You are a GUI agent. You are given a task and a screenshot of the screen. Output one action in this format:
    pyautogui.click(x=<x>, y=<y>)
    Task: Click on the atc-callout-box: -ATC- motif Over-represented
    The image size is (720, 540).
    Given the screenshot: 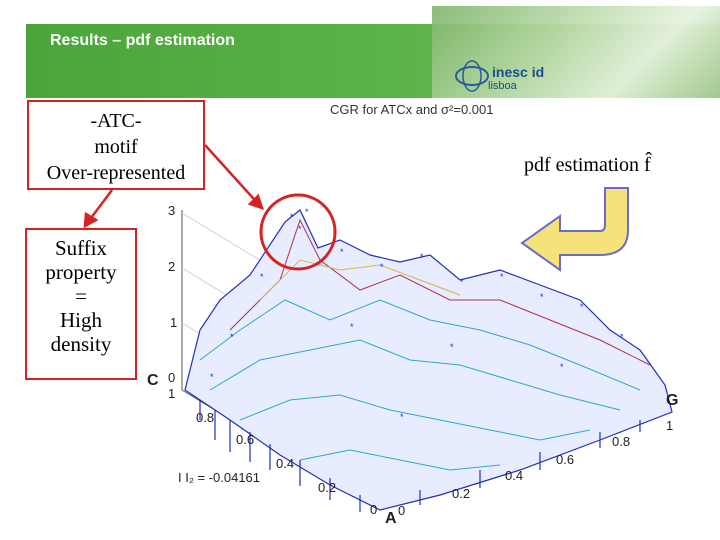 What is the action you would take?
    pyautogui.click(x=116, y=145)
    